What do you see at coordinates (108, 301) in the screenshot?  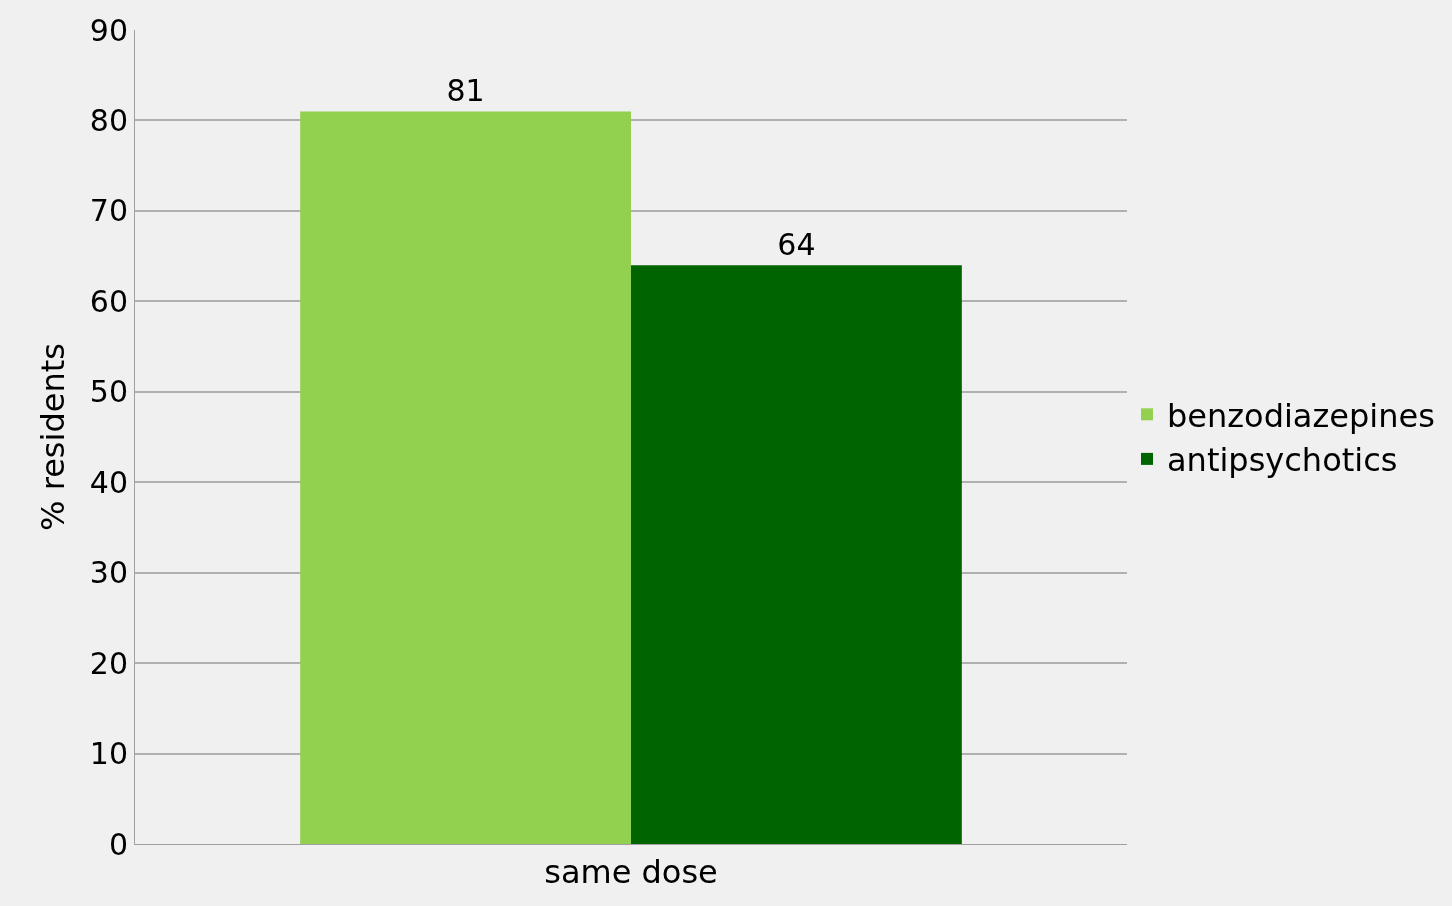 I see `y-tick-label: 60` at bounding box center [108, 301].